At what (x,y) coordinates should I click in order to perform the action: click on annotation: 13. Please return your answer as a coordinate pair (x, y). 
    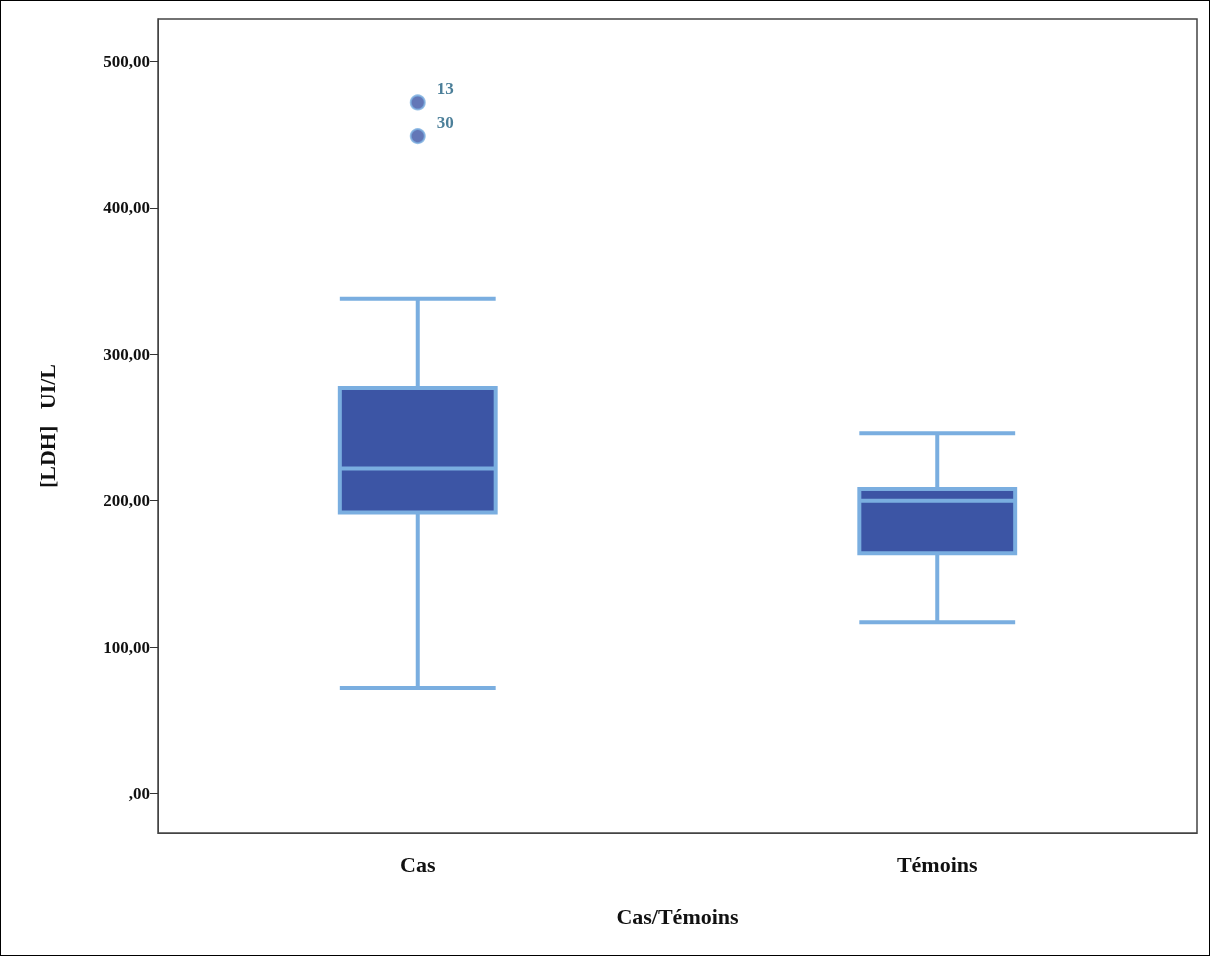
    Looking at the image, I should click on (445, 88).